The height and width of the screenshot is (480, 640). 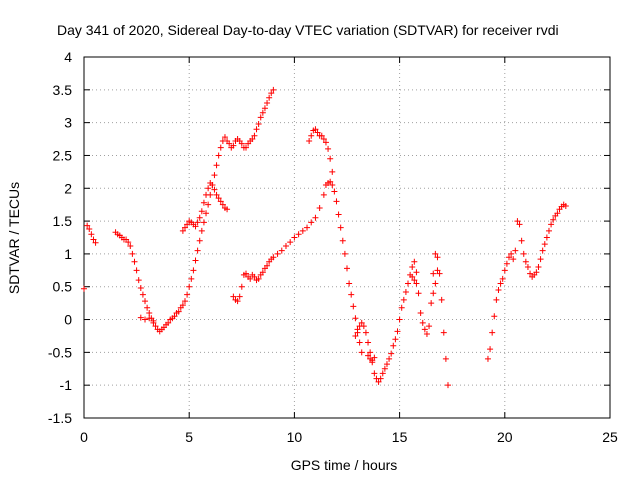 What do you see at coordinates (68, 254) in the screenshot?
I see `y-tick-label: 1` at bounding box center [68, 254].